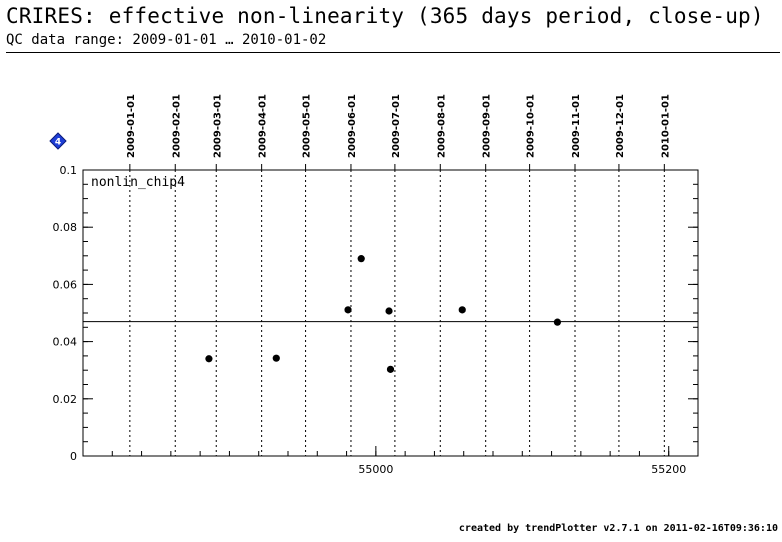 This screenshot has width=782, height=542. Describe the element at coordinates (65, 399) in the screenshot. I see `y-tick-label: 0.02` at that location.